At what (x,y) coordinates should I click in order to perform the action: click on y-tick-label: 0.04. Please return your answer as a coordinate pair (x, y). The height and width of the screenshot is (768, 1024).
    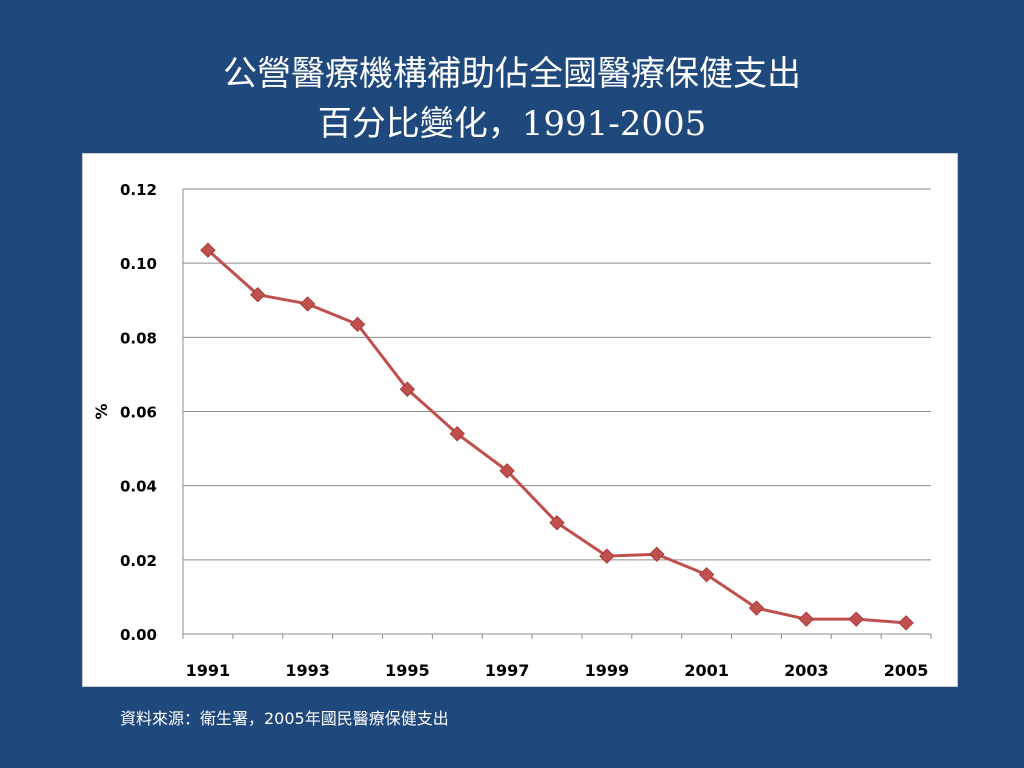
    Looking at the image, I should click on (138, 487).